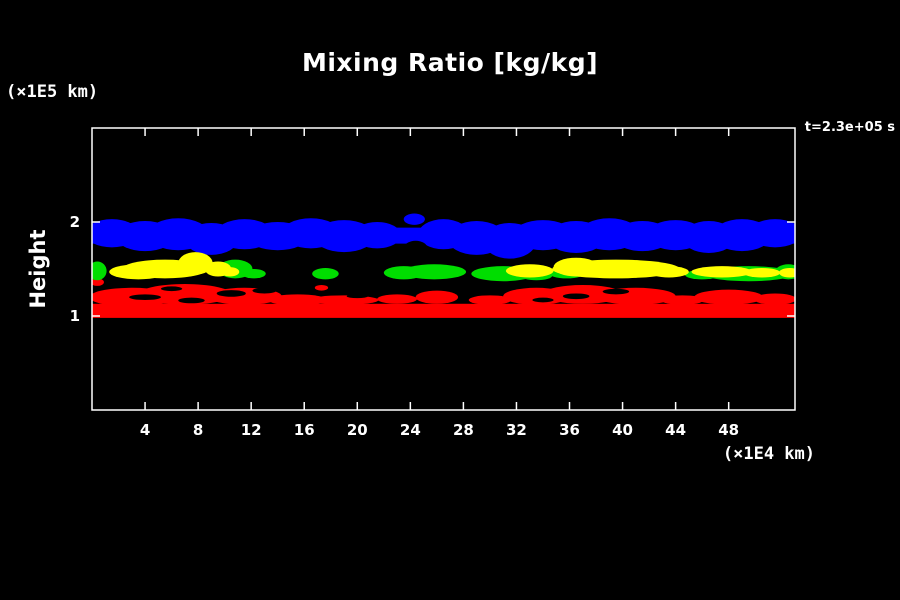 This screenshot has width=900, height=600. Describe the element at coordinates (304, 430) in the screenshot. I see `x-tick-label: 16` at that location.